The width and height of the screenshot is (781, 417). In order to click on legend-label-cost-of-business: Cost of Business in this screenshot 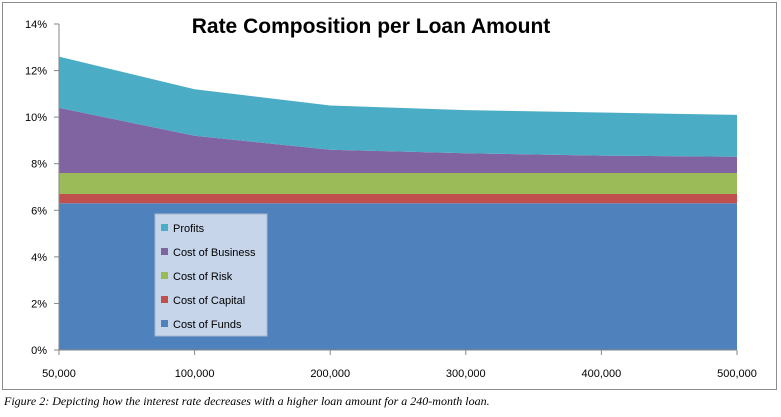, I will do `click(214, 253)`.